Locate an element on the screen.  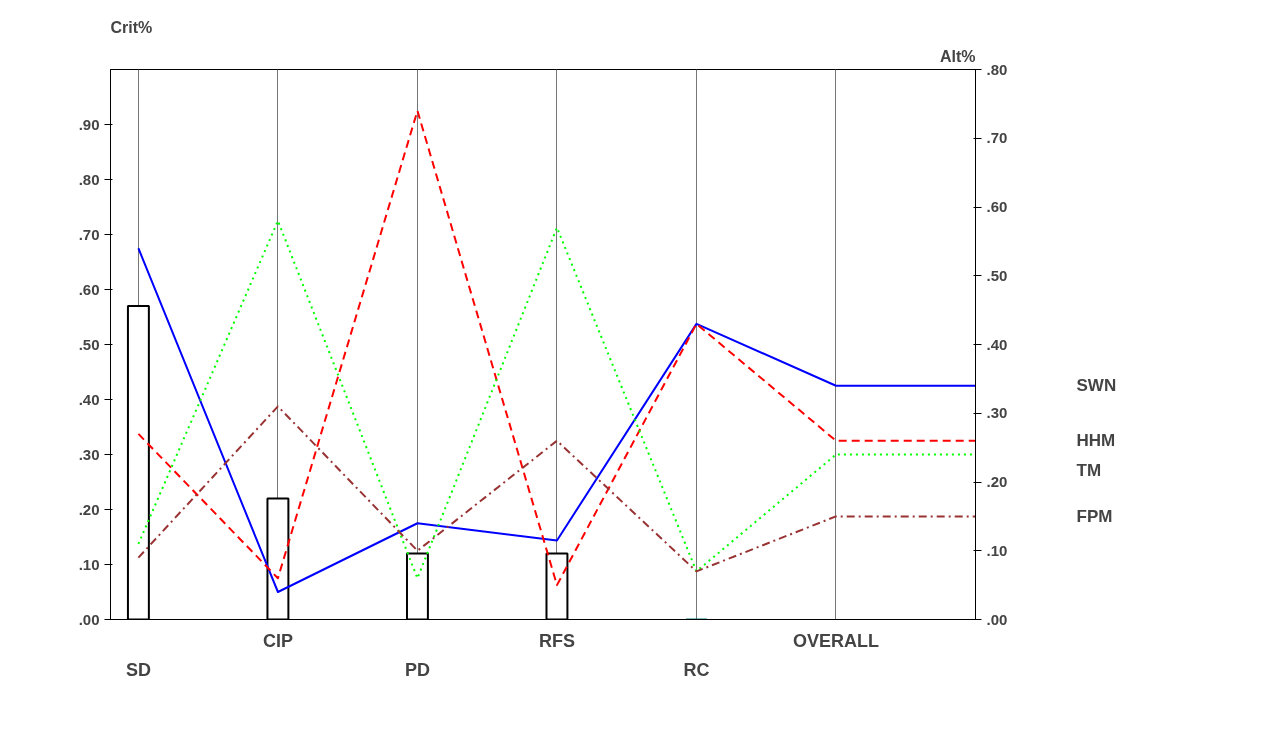
y2-tick-label: .50 is located at coordinates (997, 275).